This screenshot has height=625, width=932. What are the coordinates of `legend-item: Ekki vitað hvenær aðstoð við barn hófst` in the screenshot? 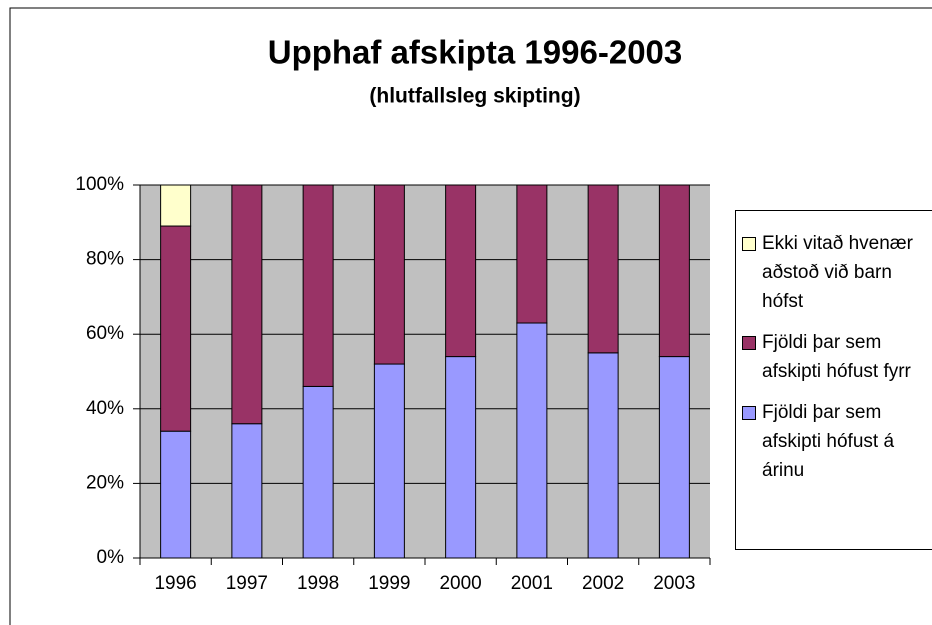 It's located at (837, 272).